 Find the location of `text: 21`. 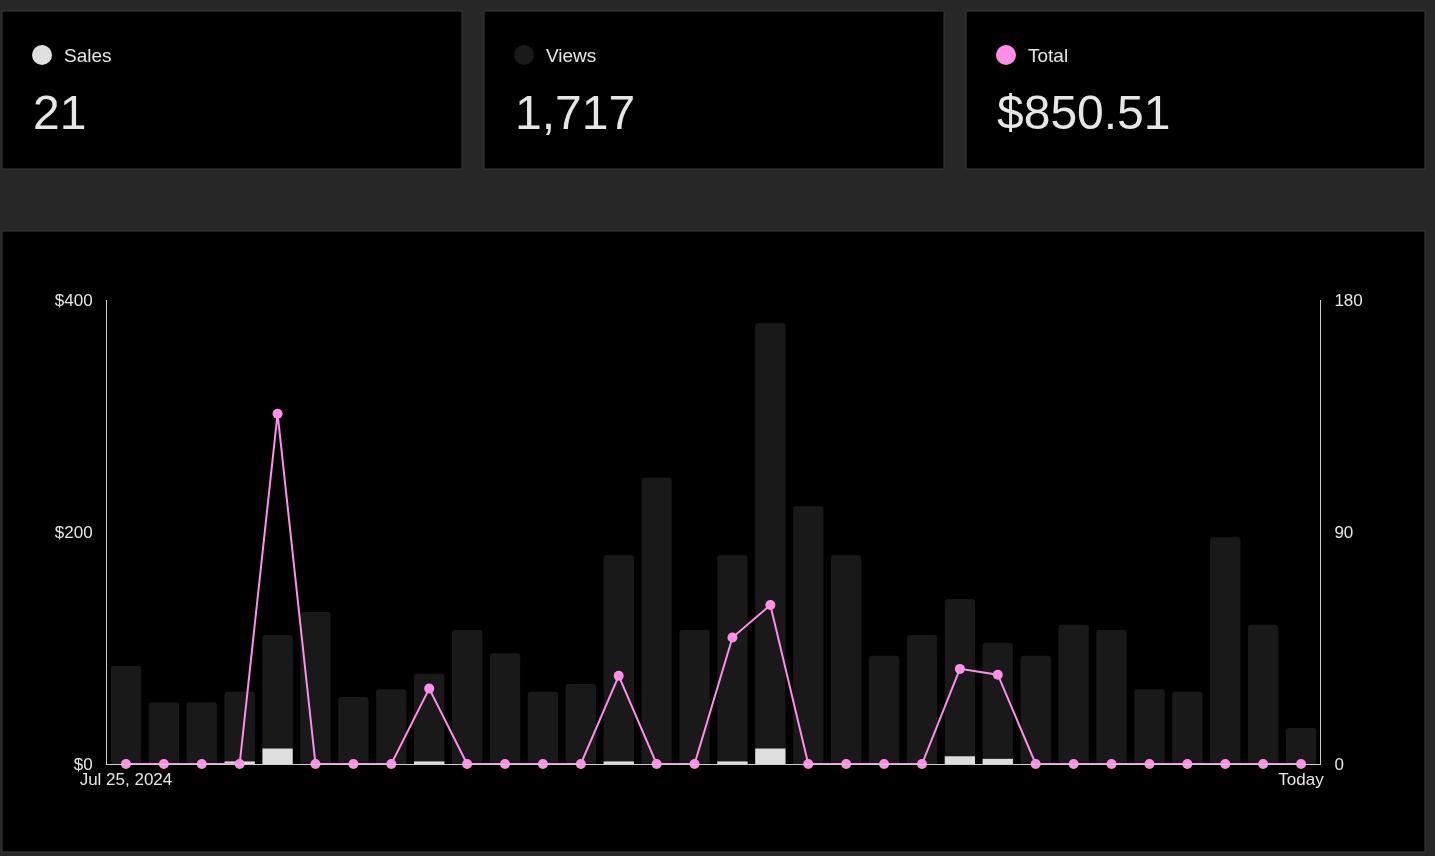

text: 21 is located at coordinates (60, 112).